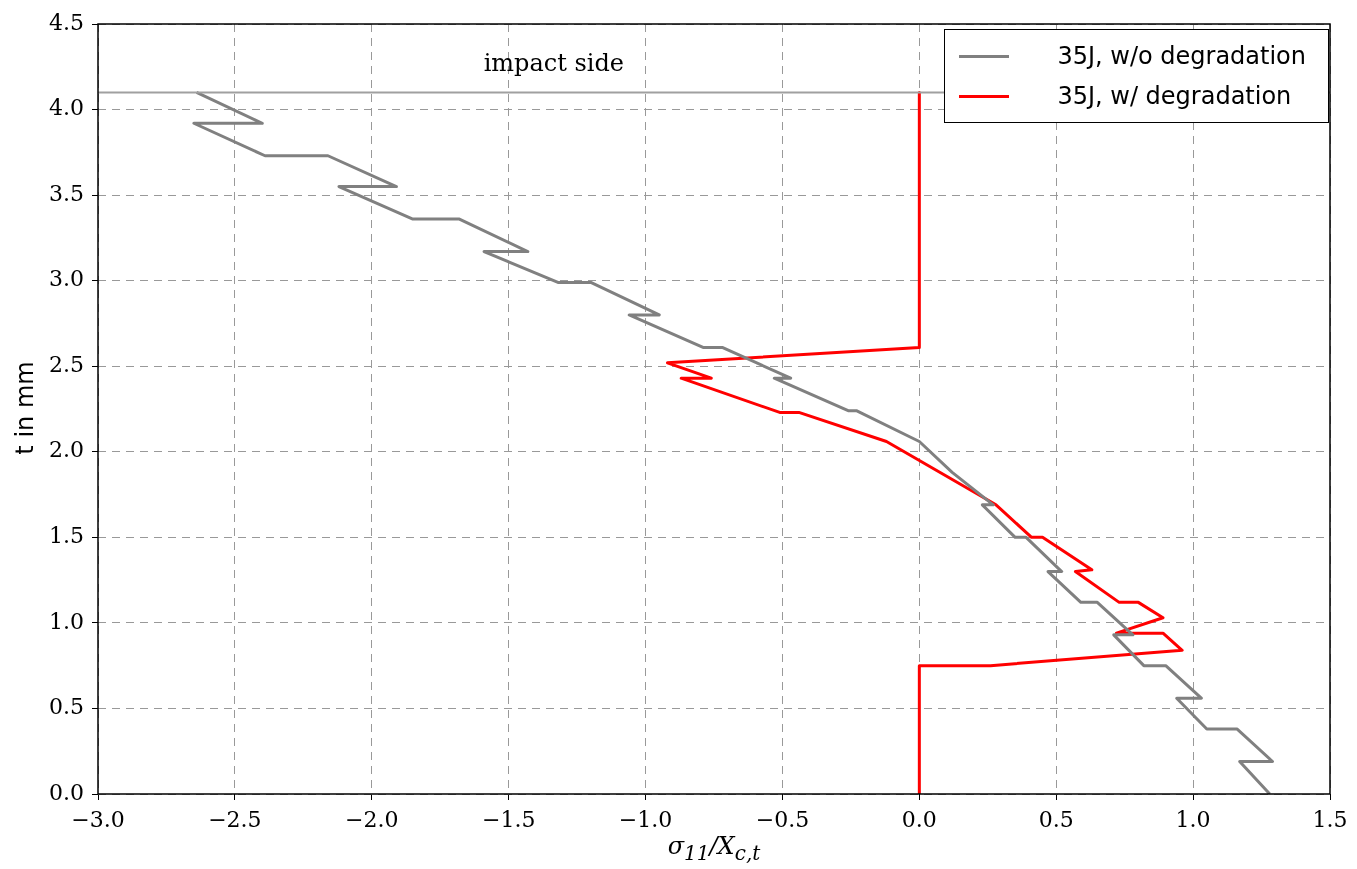 The height and width of the screenshot is (869, 1357). What do you see at coordinates (782, 819) in the screenshot?
I see `x-tick-label: −0.5` at bounding box center [782, 819].